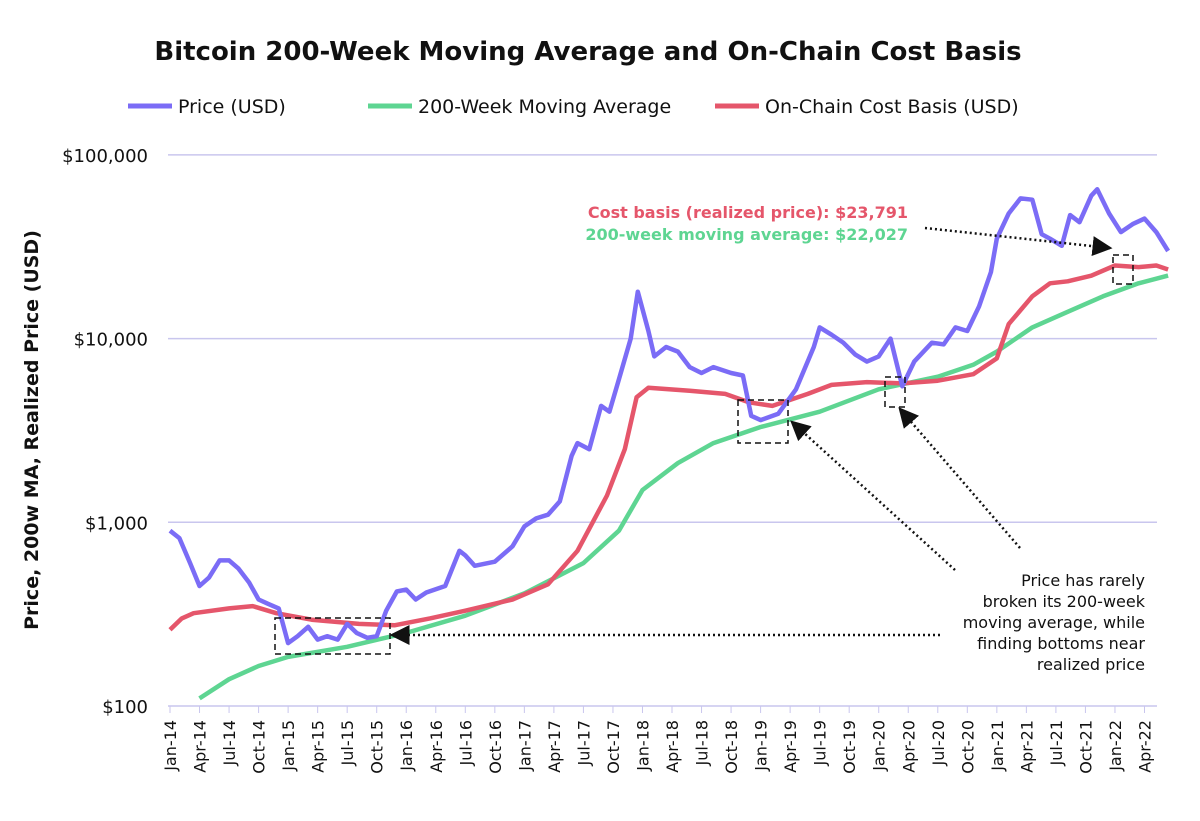 The height and width of the screenshot is (821, 1200). What do you see at coordinates (1061, 643) in the screenshot?
I see `annotation-note: finding bottoms near` at bounding box center [1061, 643].